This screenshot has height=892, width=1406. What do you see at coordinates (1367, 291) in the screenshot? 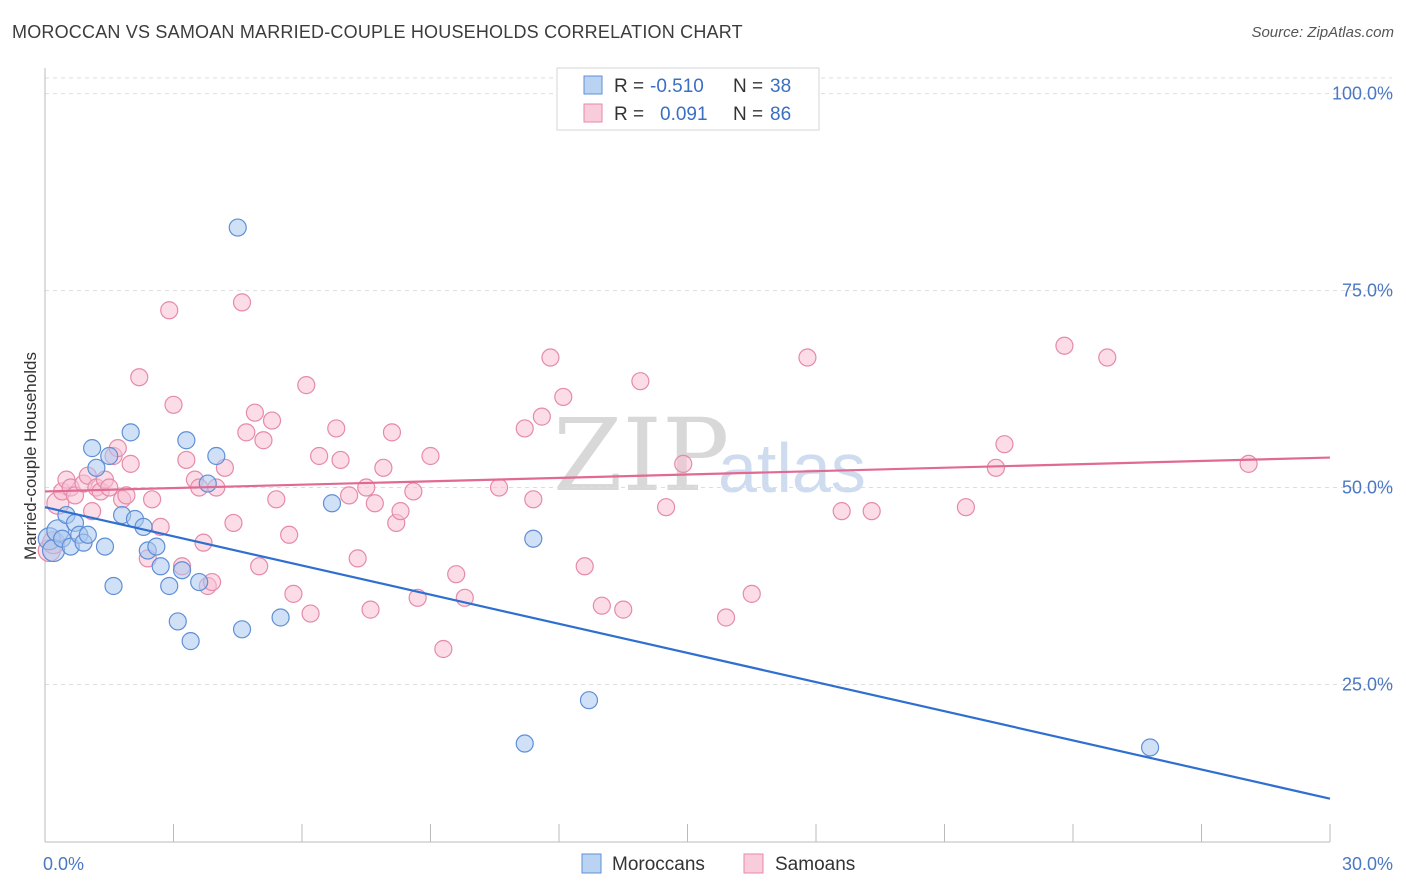
I see `y-tick-label-2: 75.0%` at bounding box center [1367, 291].